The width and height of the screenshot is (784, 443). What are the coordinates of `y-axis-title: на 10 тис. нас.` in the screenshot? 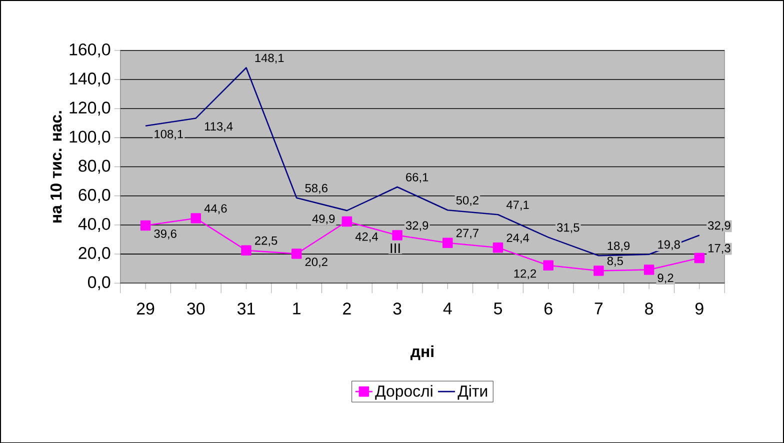 It's located at (56, 166).